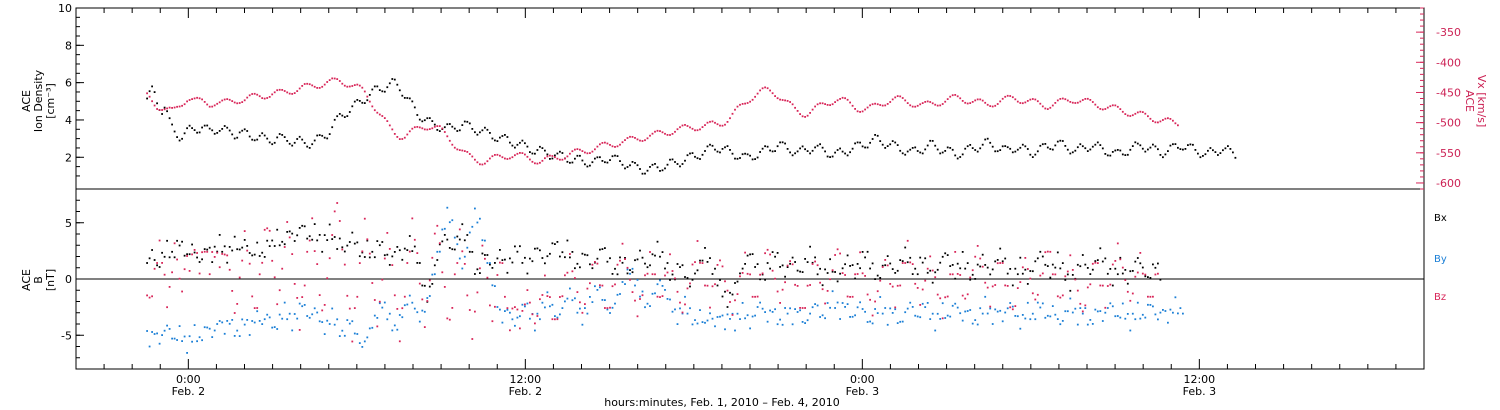 Image resolution: width=1500 pixels, height=410 pixels. Describe the element at coordinates (50, 101) in the screenshot. I see `top-left-axis-label-line3: [cm⁻³]` at that location.